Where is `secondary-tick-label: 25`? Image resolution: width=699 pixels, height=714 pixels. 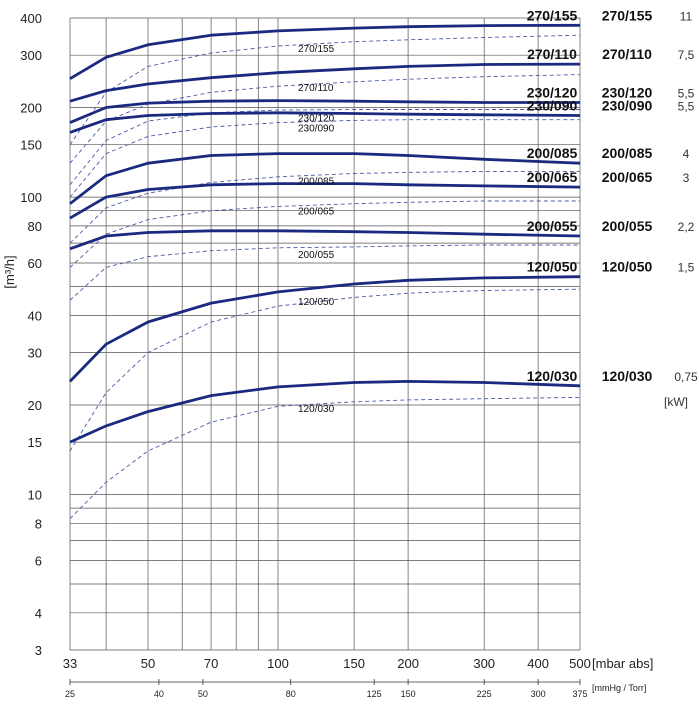
secondary-tick-label: 25 is located at coordinates (70, 694).